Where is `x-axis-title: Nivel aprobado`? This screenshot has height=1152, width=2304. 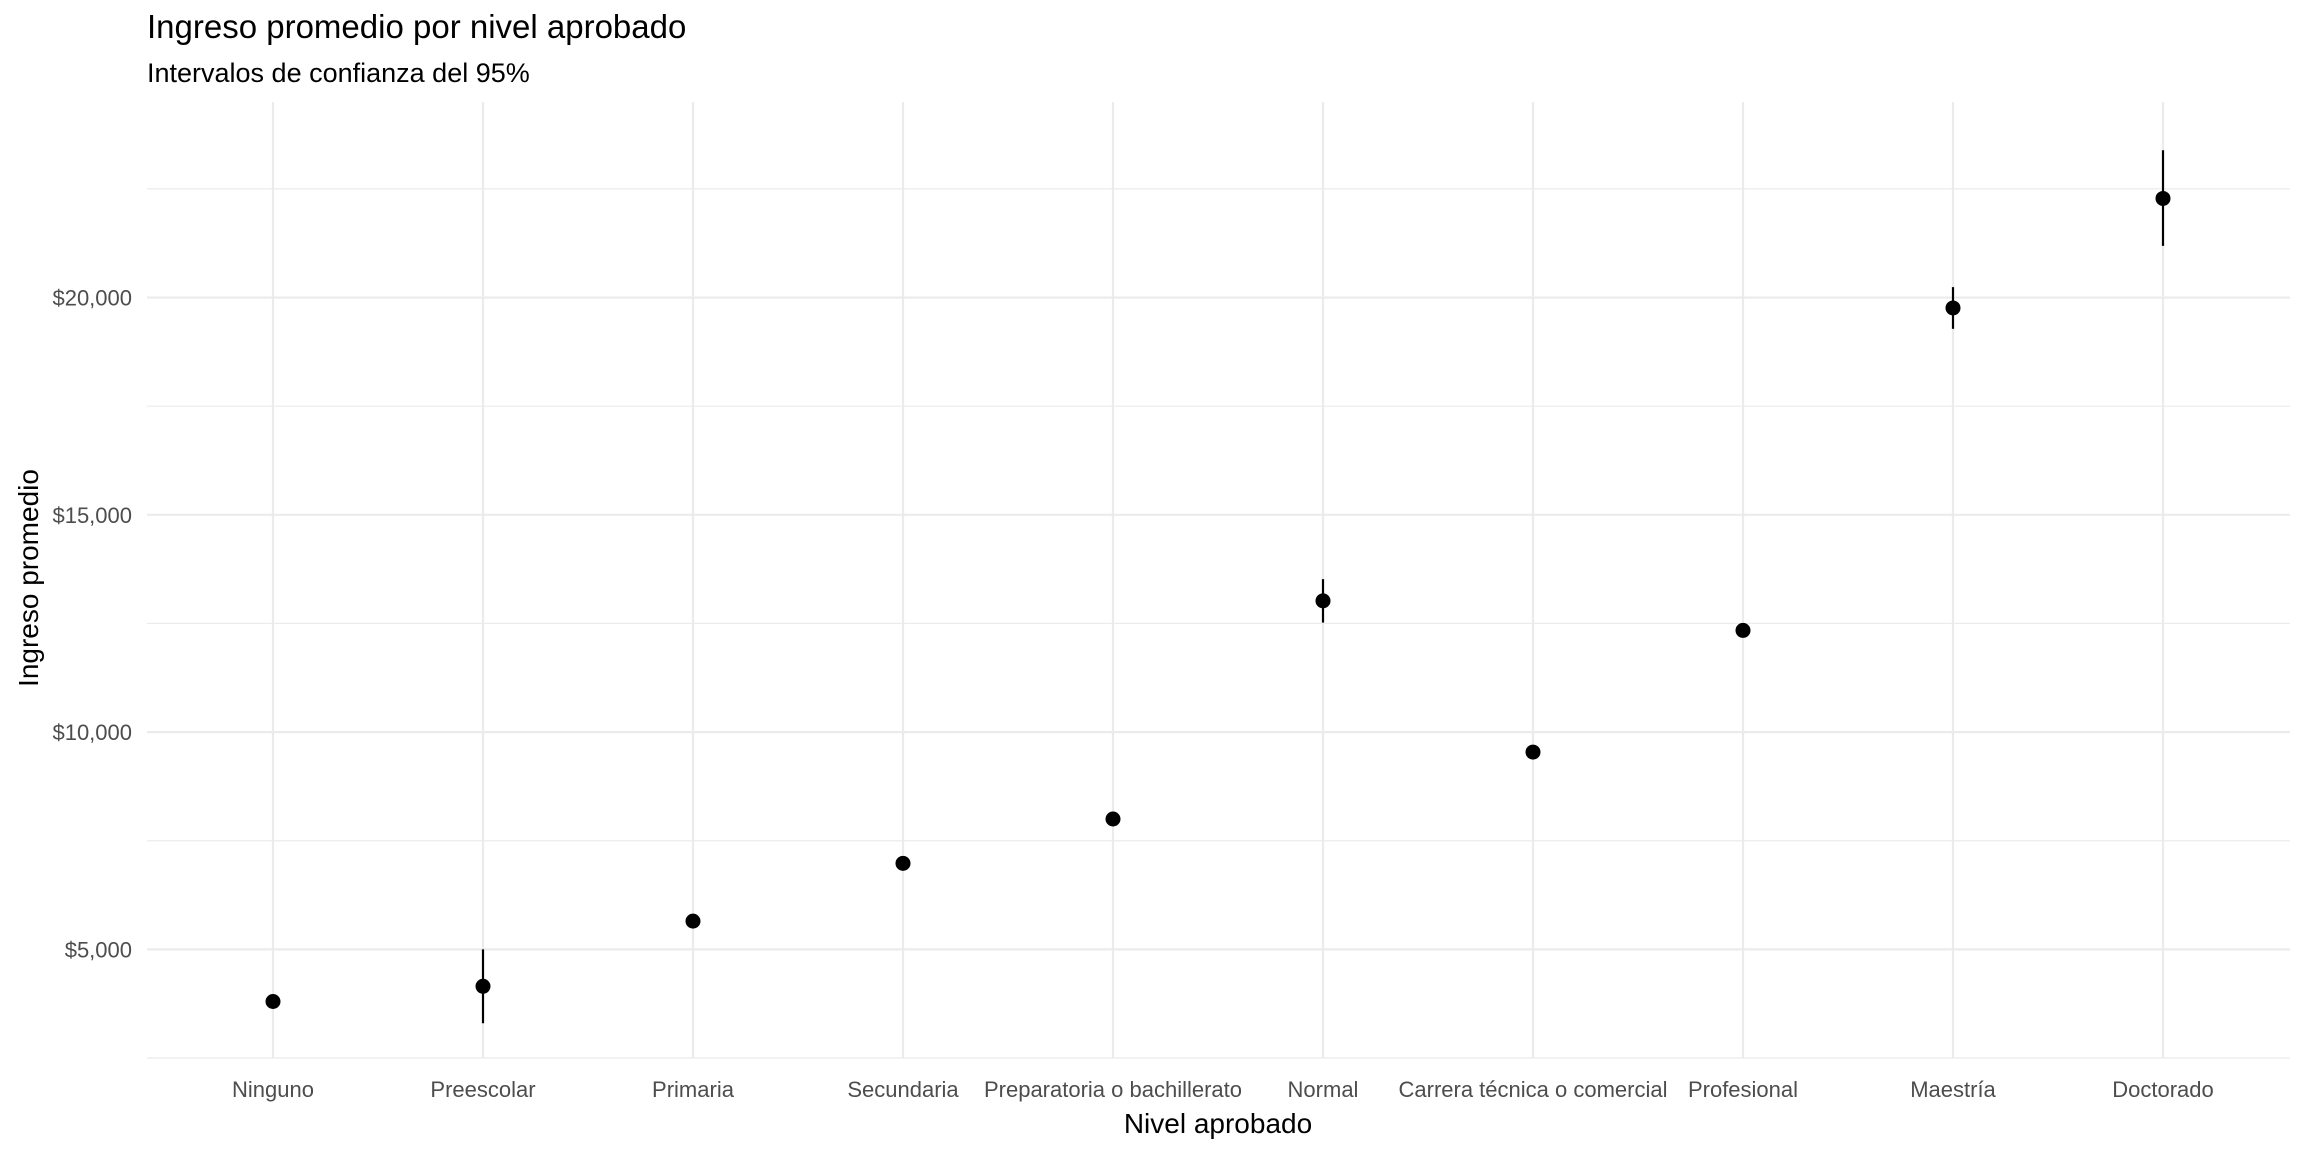
x-axis-title: Nivel aprobado is located at coordinates (1218, 1123).